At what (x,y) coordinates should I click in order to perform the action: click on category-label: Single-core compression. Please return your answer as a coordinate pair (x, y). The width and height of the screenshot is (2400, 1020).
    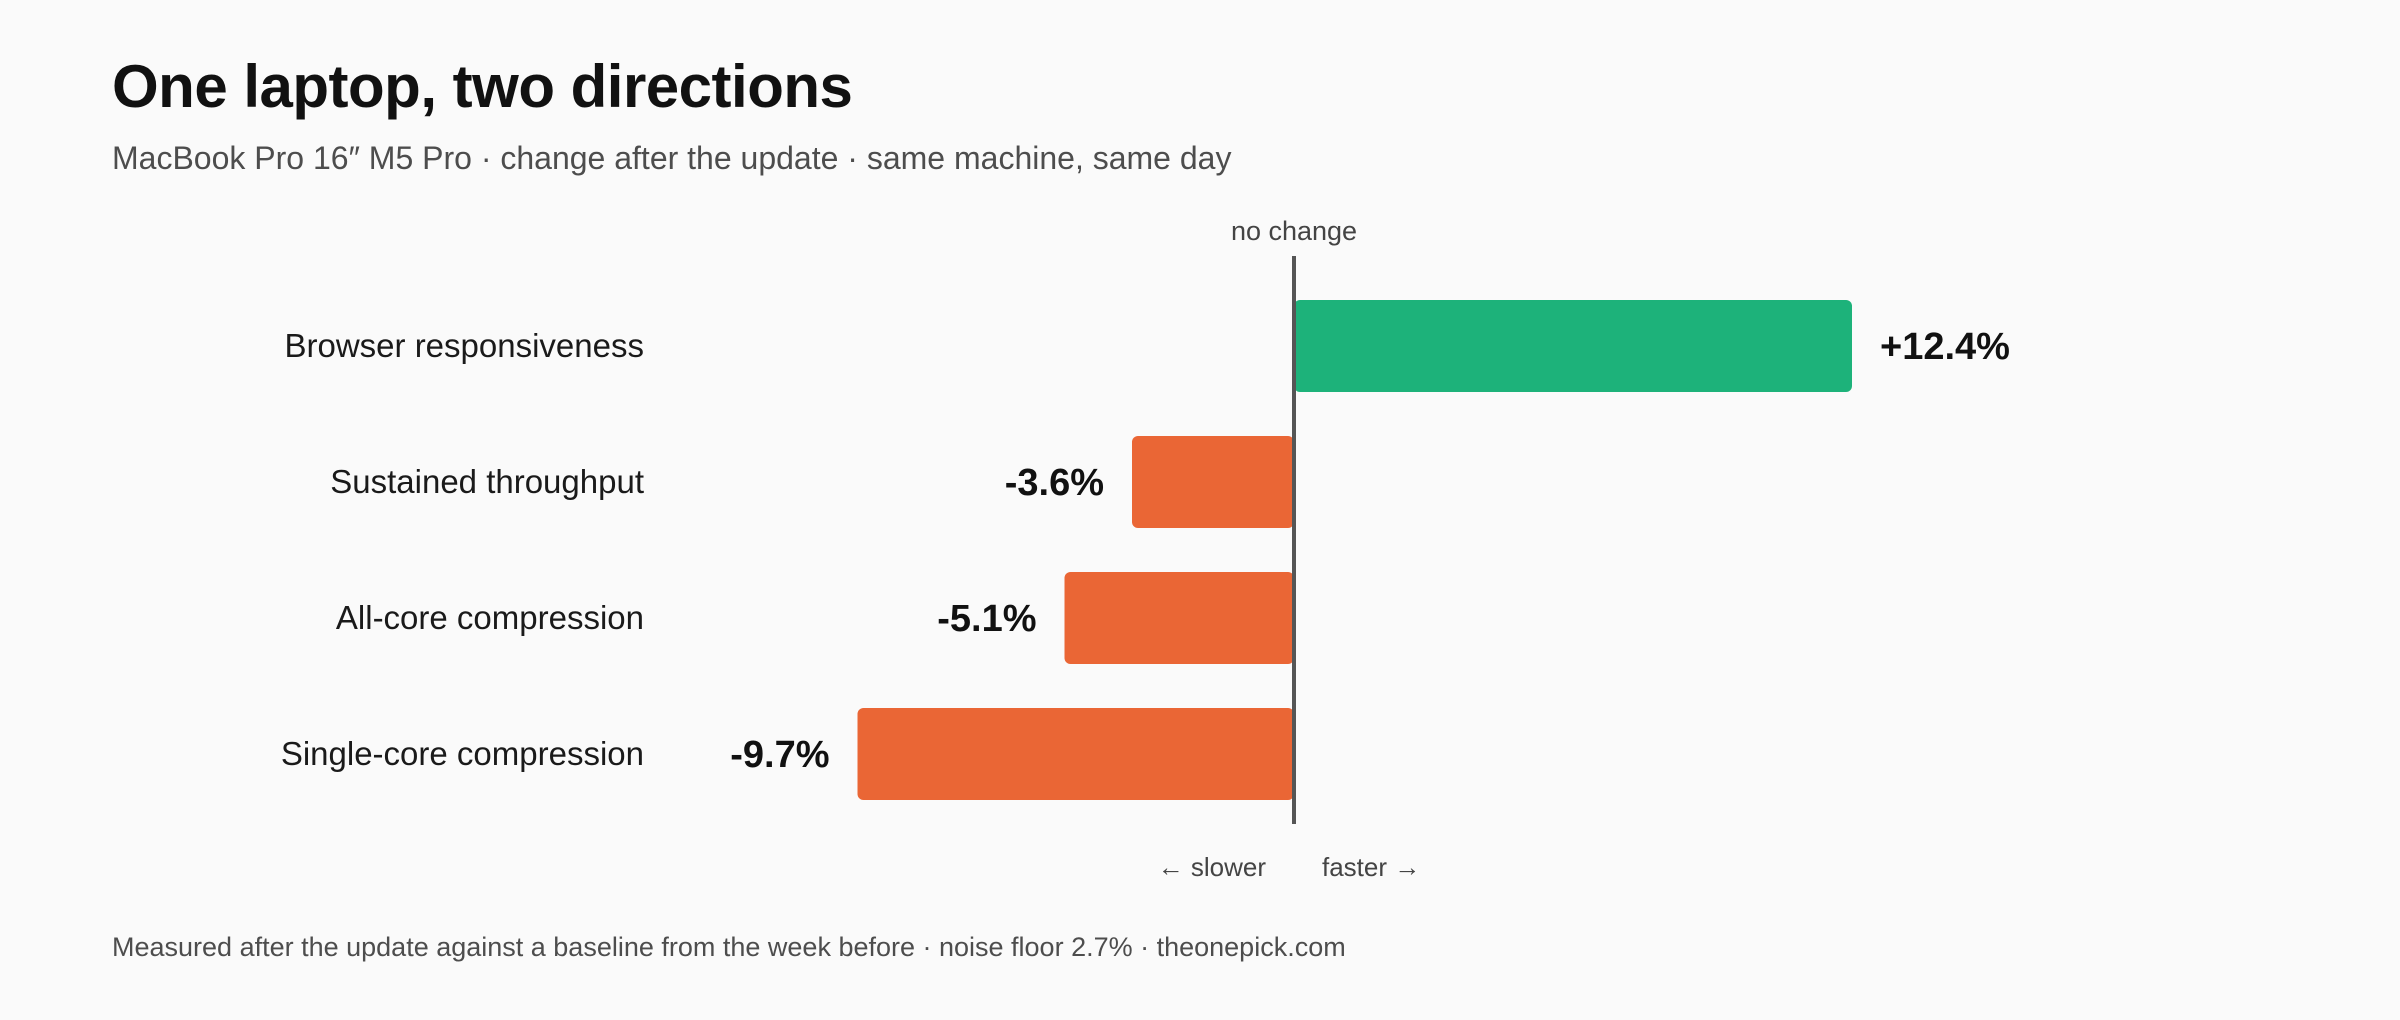
    Looking at the image, I should click on (462, 753).